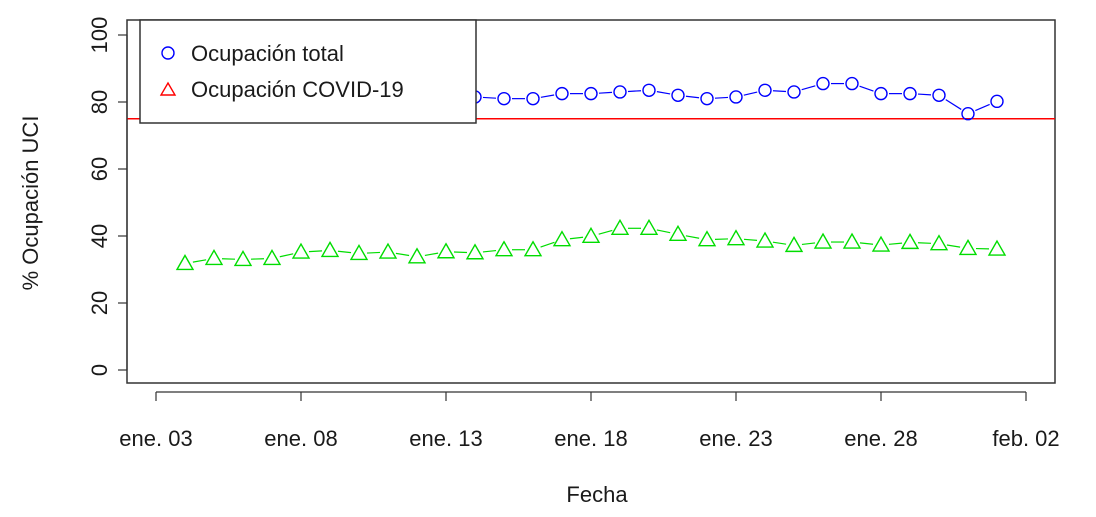  I want to click on legend-box, so click(308, 71).